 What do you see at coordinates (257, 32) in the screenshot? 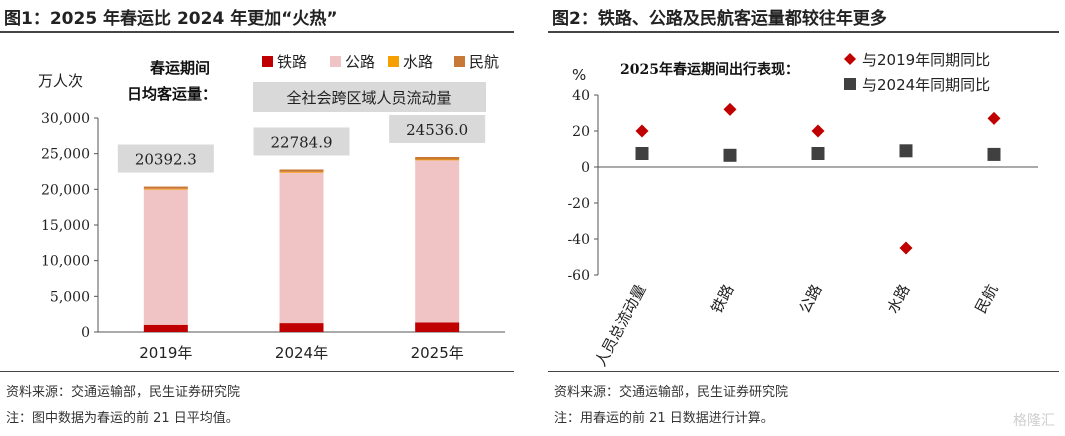
I see `left-top-rule` at bounding box center [257, 32].